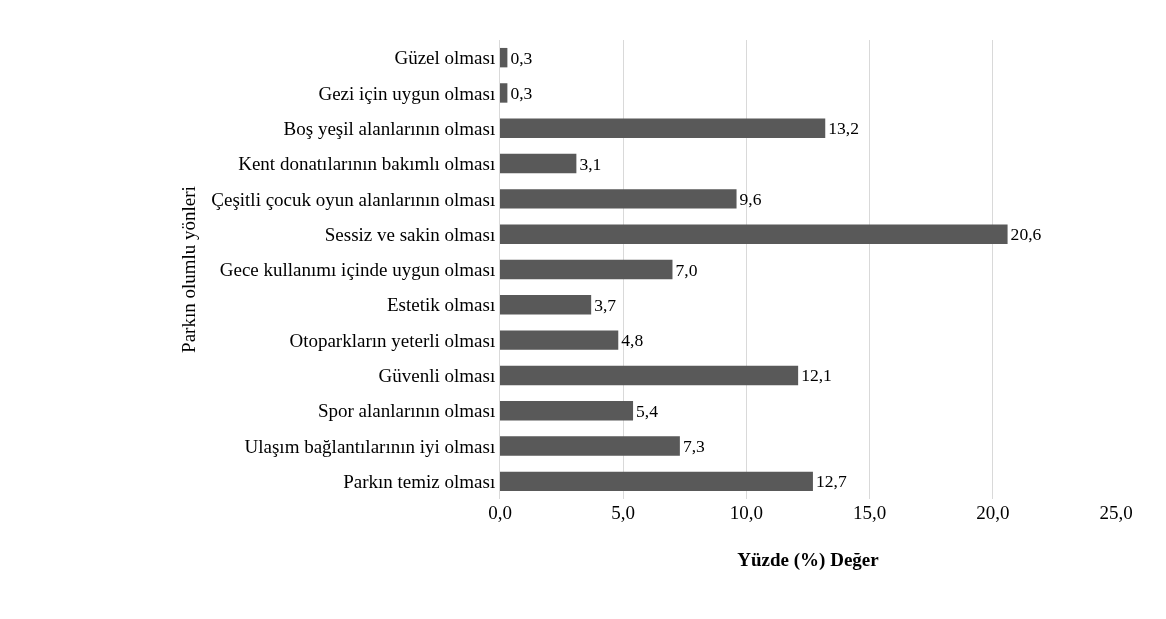 This screenshot has height=619, width=1166. Describe the element at coordinates (406, 411) in the screenshot. I see `y-tick-label: Spor alanlarının olması` at that location.